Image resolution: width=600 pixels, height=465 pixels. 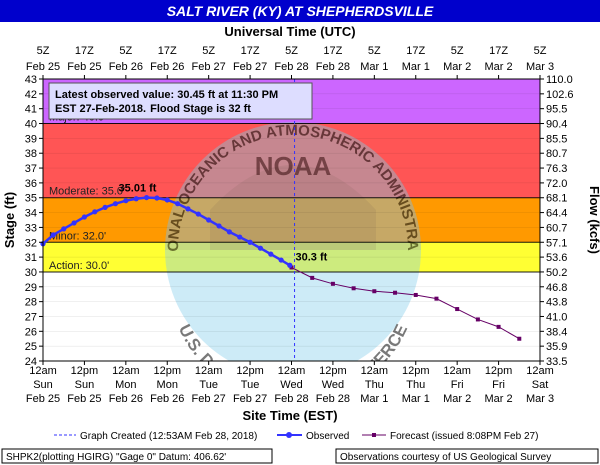 What do you see at coordinates (31, 80) in the screenshot?
I see `left-tick-label: 43` at bounding box center [31, 80].